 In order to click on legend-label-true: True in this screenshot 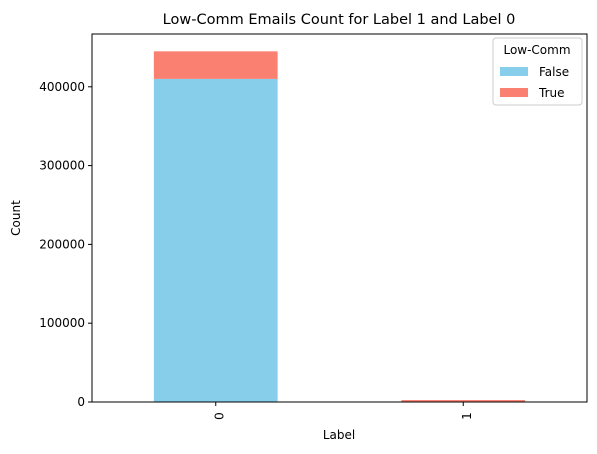, I will do `click(551, 93)`.